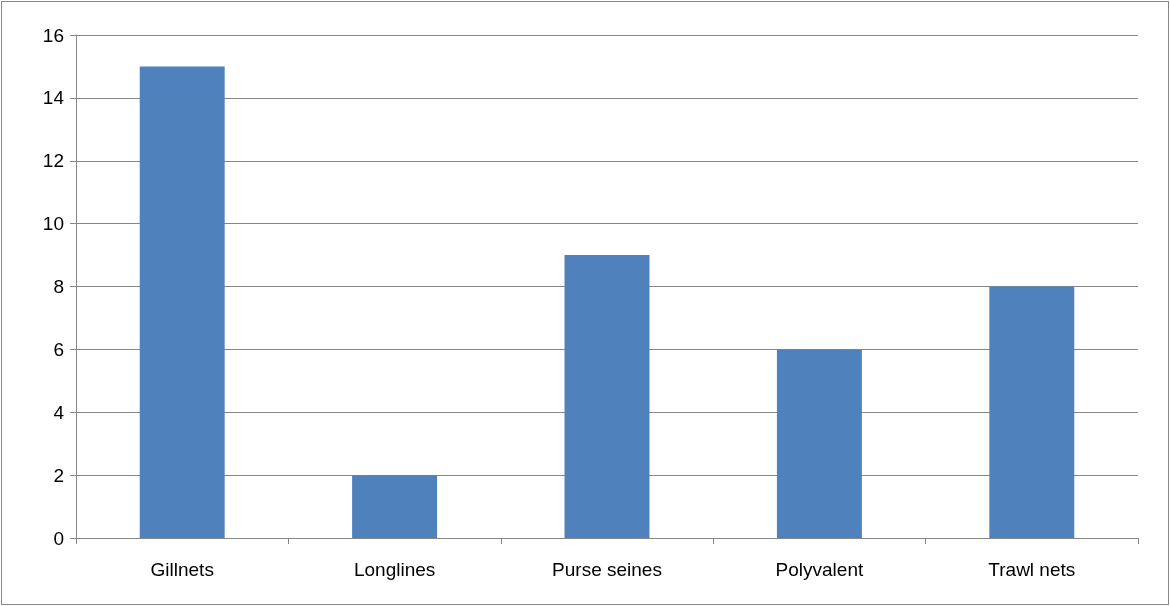 This screenshot has height=606, width=1170. What do you see at coordinates (53, 98) in the screenshot?
I see `y-tick-label: 14` at bounding box center [53, 98].